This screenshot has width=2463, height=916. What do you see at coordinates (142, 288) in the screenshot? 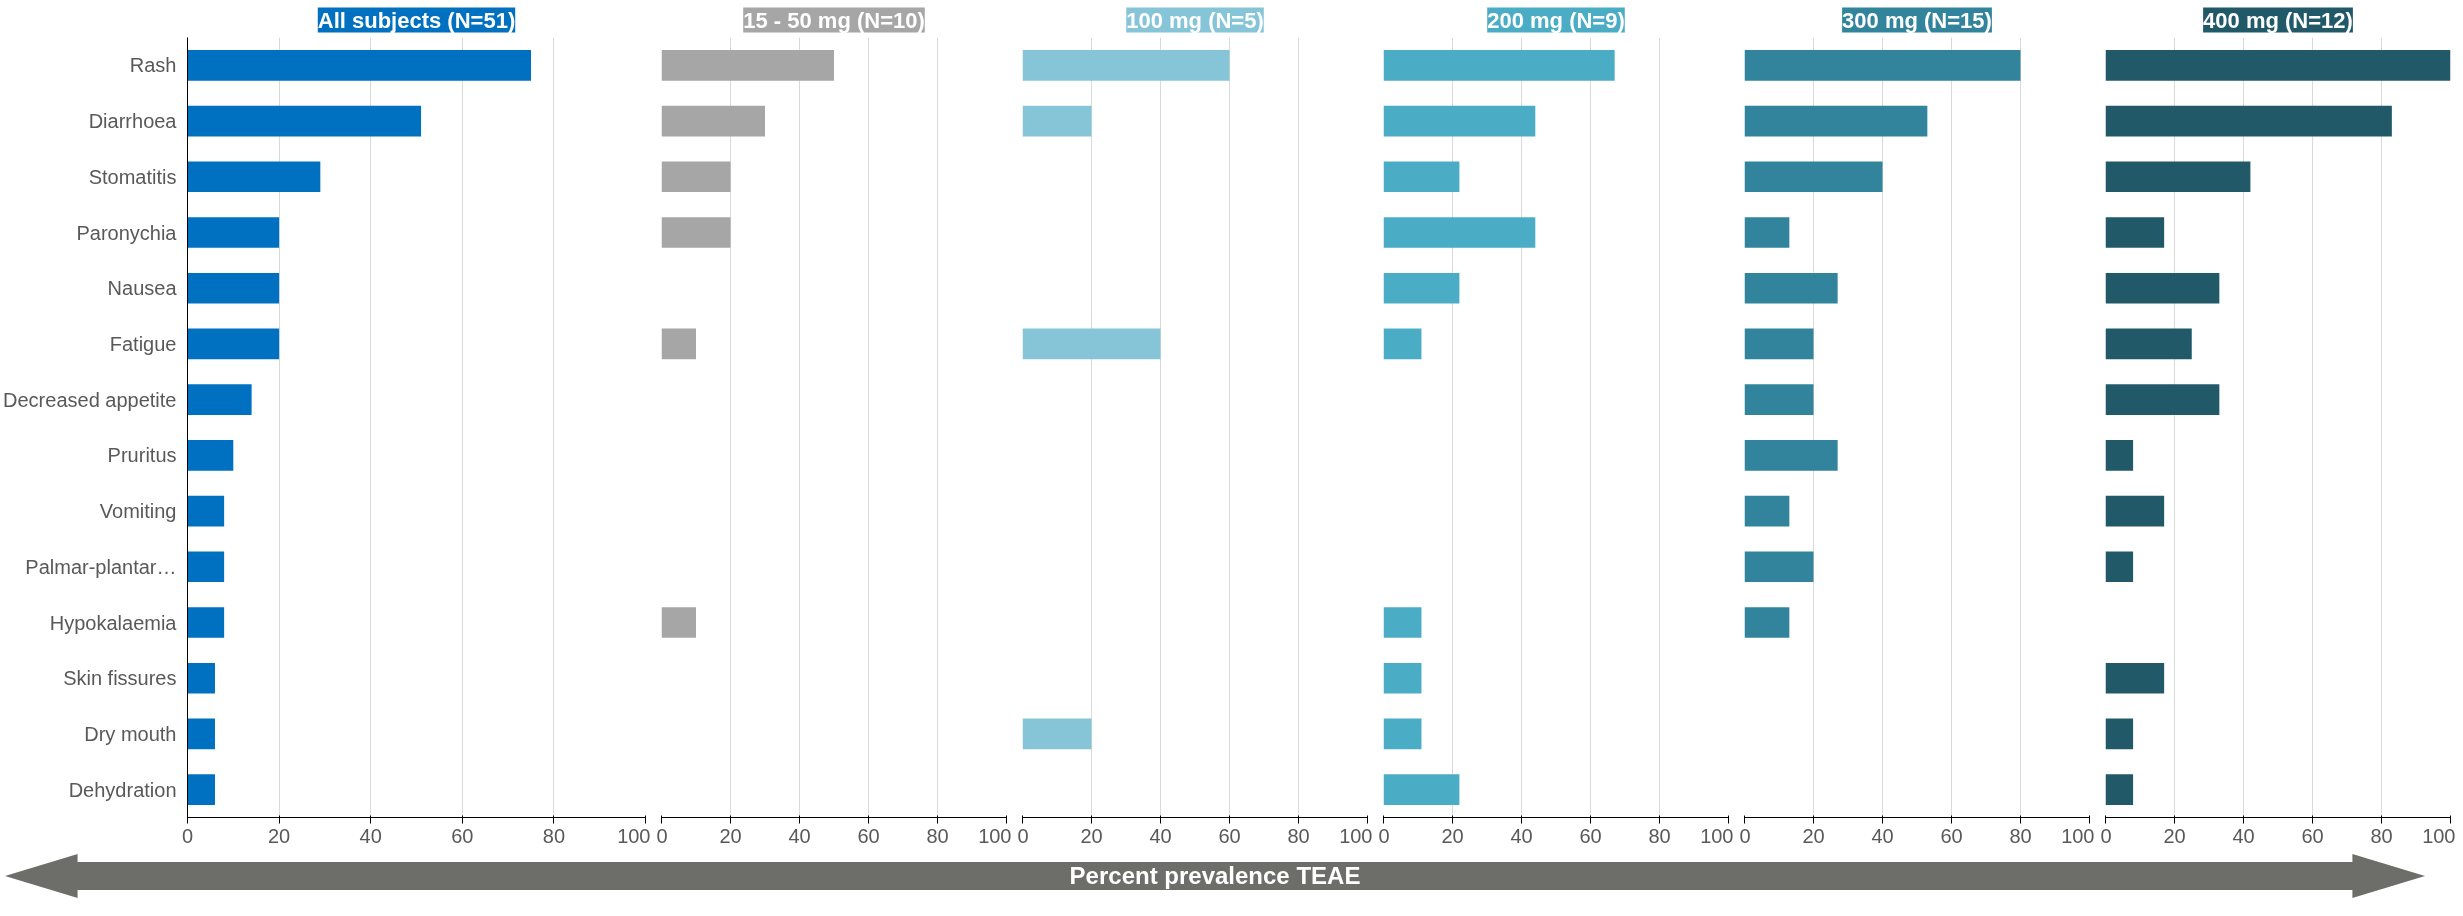
I see `y-tick-label: Nausea` at bounding box center [142, 288].